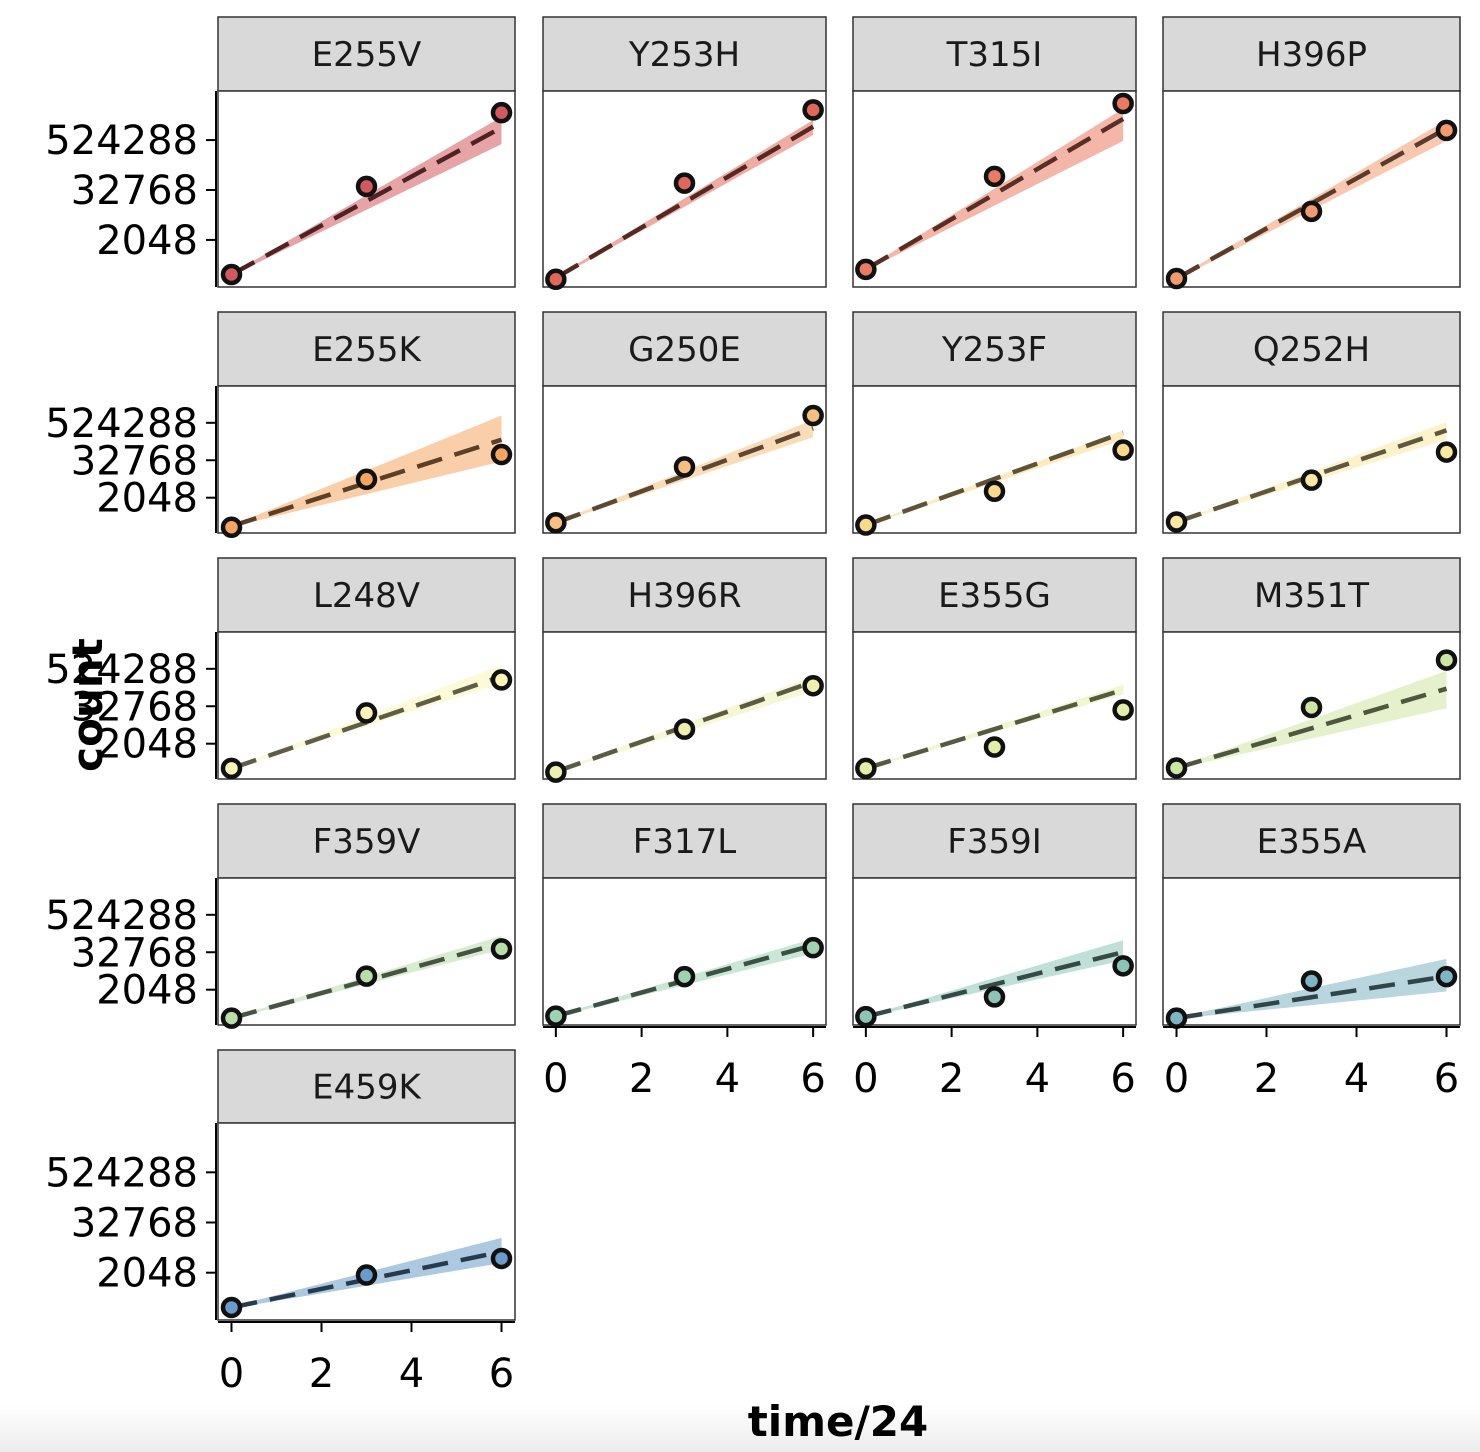 This screenshot has width=1480, height=1452. I want to click on facet-panel: E255V, so click(366, 152).